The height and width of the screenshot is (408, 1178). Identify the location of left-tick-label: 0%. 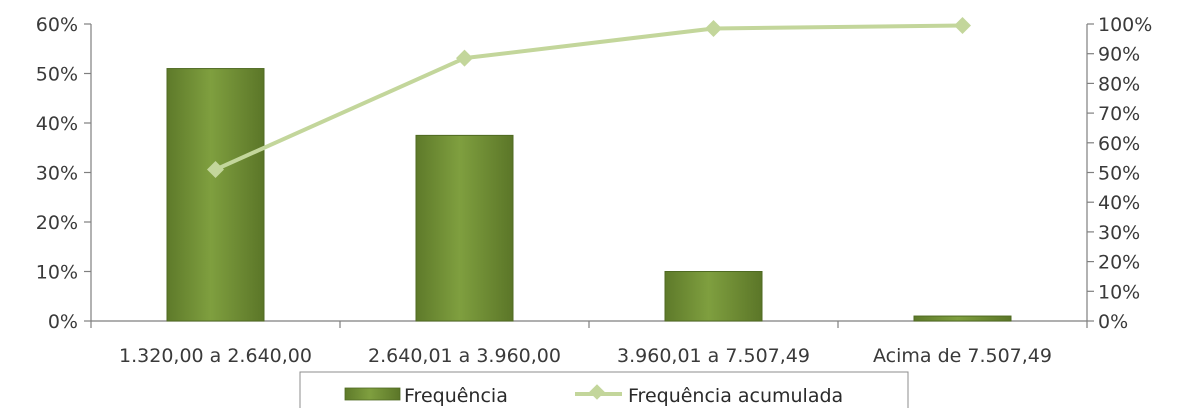
(63, 322).